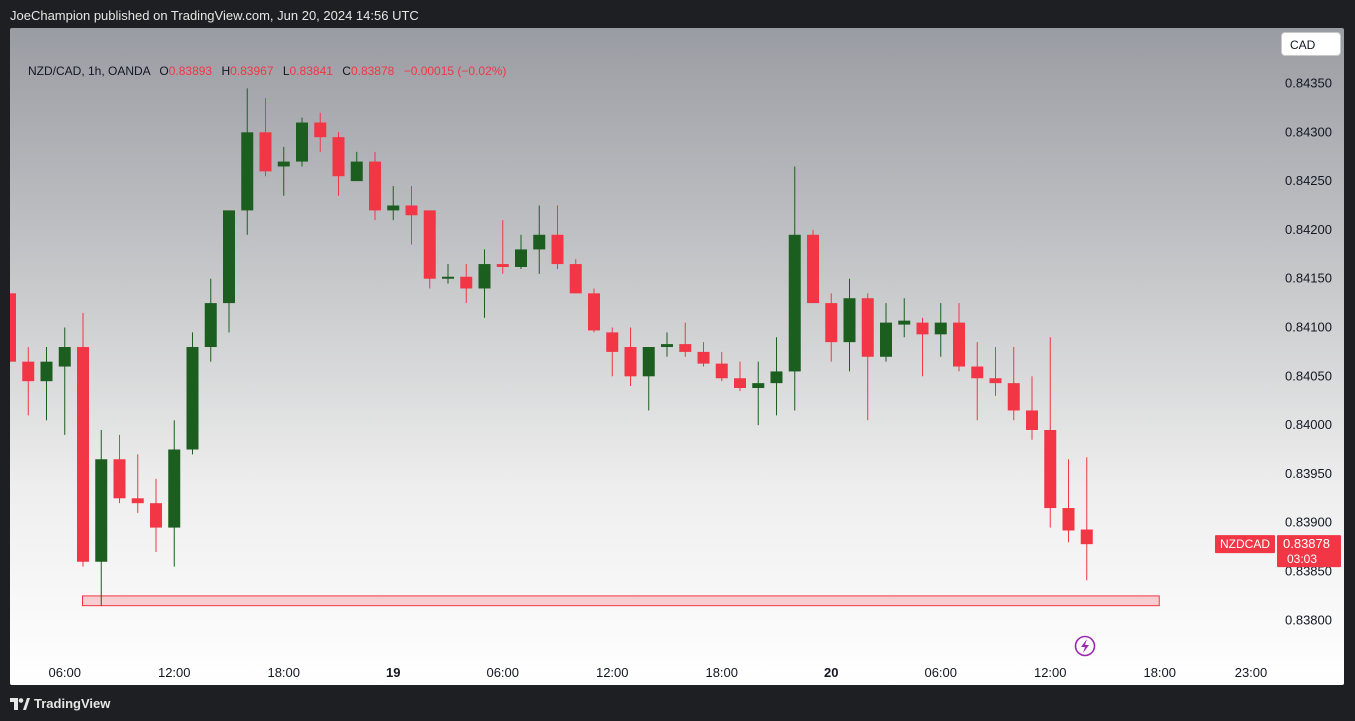 Image resolution: width=1355 pixels, height=721 pixels. Describe the element at coordinates (1306, 543) in the screenshot. I see `price-tag-value: 0.83878` at that location.